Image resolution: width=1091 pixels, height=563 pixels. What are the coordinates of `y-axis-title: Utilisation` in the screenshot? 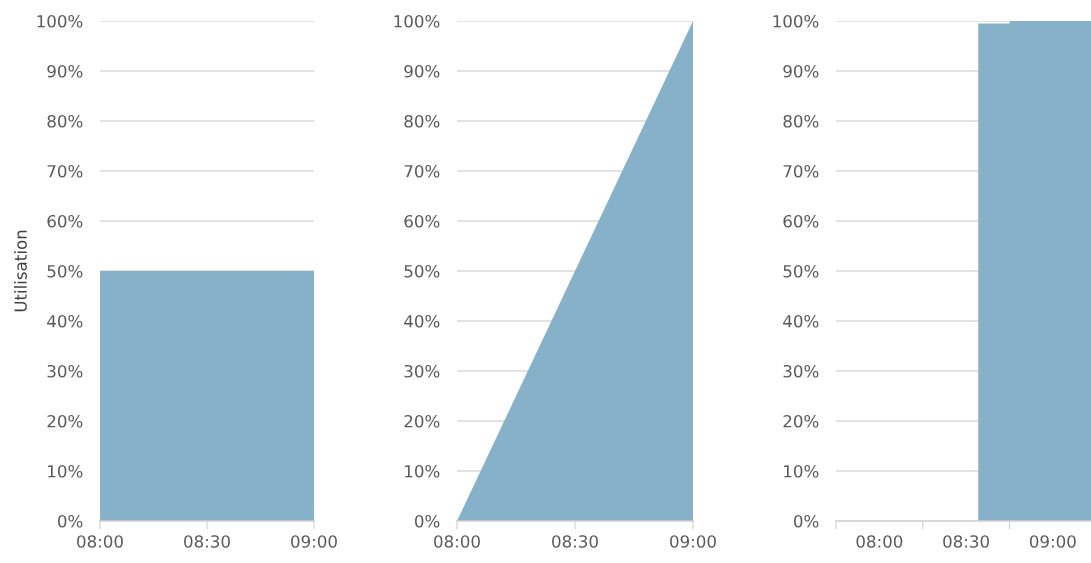 It's located at (20, 271).